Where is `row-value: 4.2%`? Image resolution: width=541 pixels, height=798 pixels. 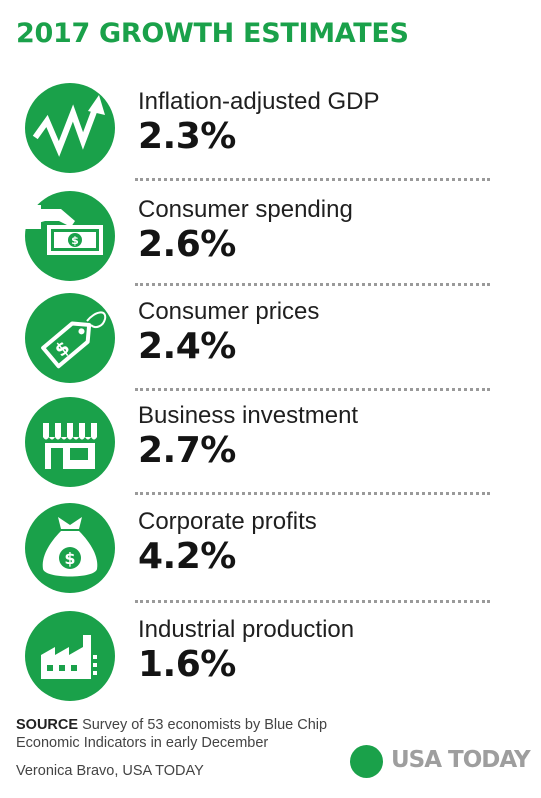
row-value: 4.2% is located at coordinates (187, 556).